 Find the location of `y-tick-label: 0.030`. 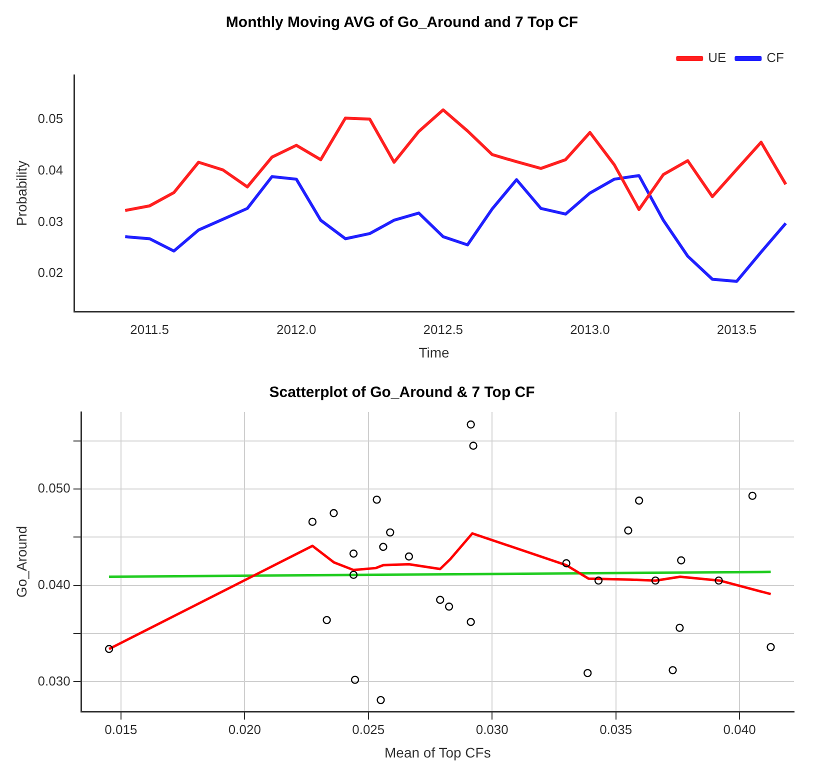

y-tick-label: 0.030 is located at coordinates (54, 680).